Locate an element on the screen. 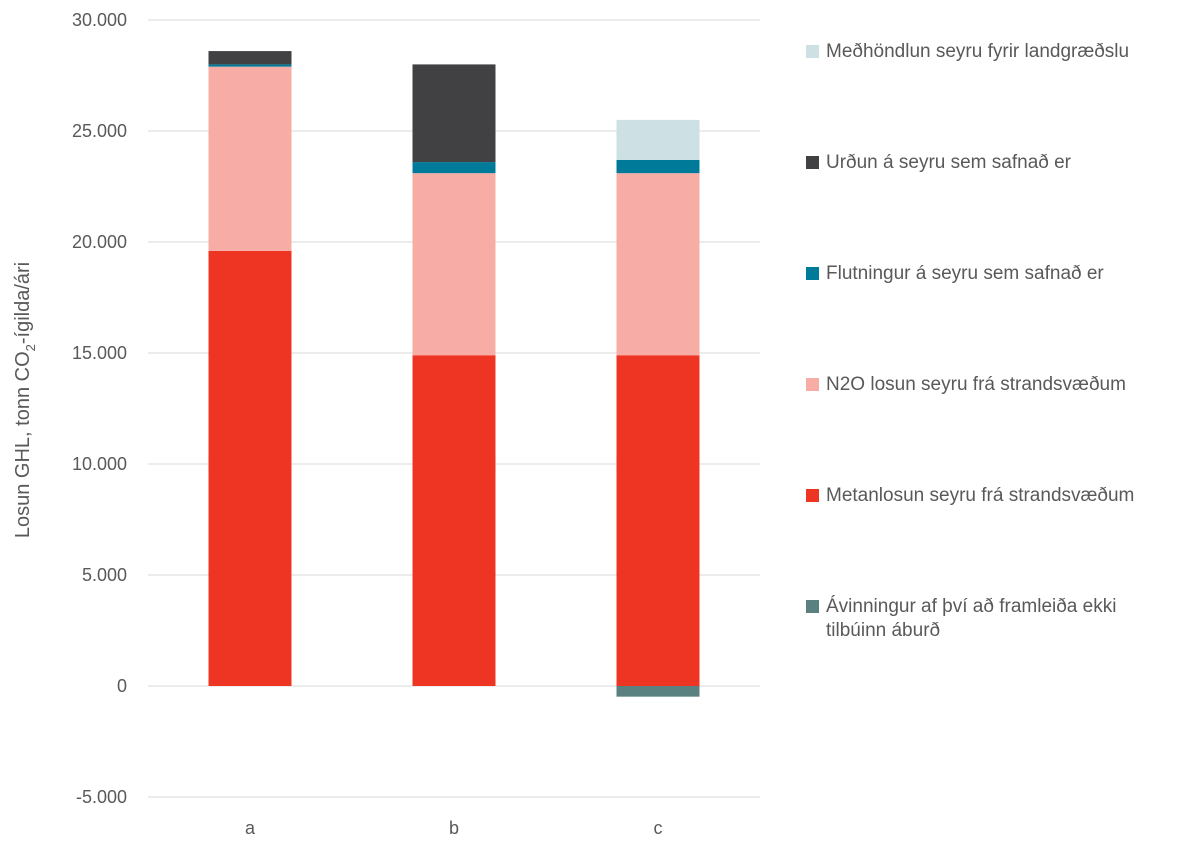  x-axis-ticks: a b c is located at coordinates (454, 828).